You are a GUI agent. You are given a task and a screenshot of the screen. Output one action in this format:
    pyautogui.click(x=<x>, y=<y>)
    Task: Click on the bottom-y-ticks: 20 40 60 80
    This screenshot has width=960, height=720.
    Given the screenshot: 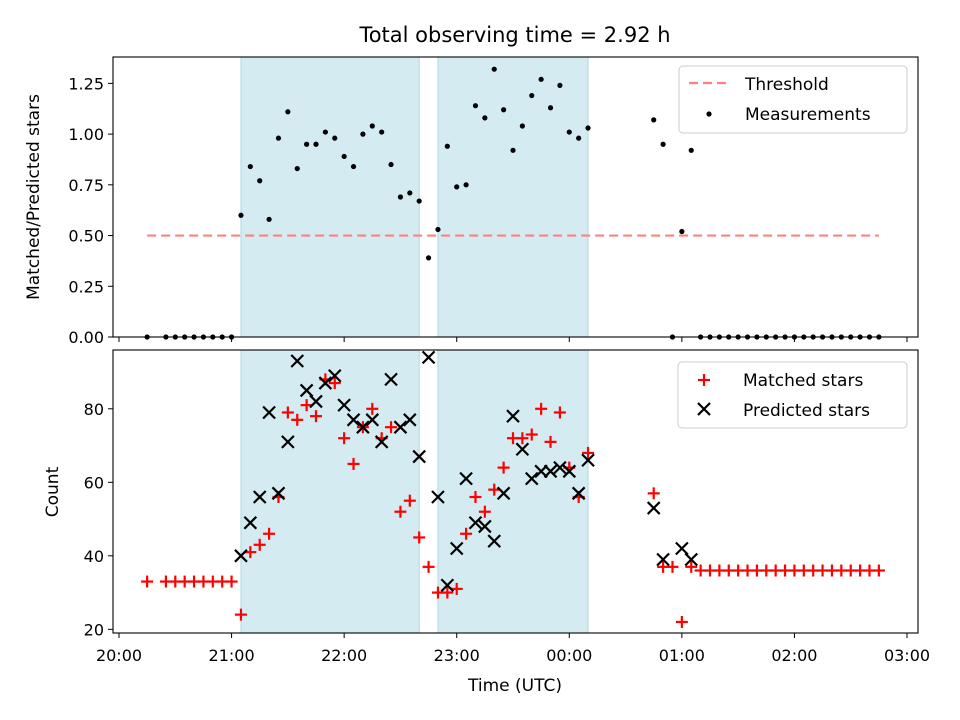 What is the action you would take?
    pyautogui.click(x=98, y=519)
    